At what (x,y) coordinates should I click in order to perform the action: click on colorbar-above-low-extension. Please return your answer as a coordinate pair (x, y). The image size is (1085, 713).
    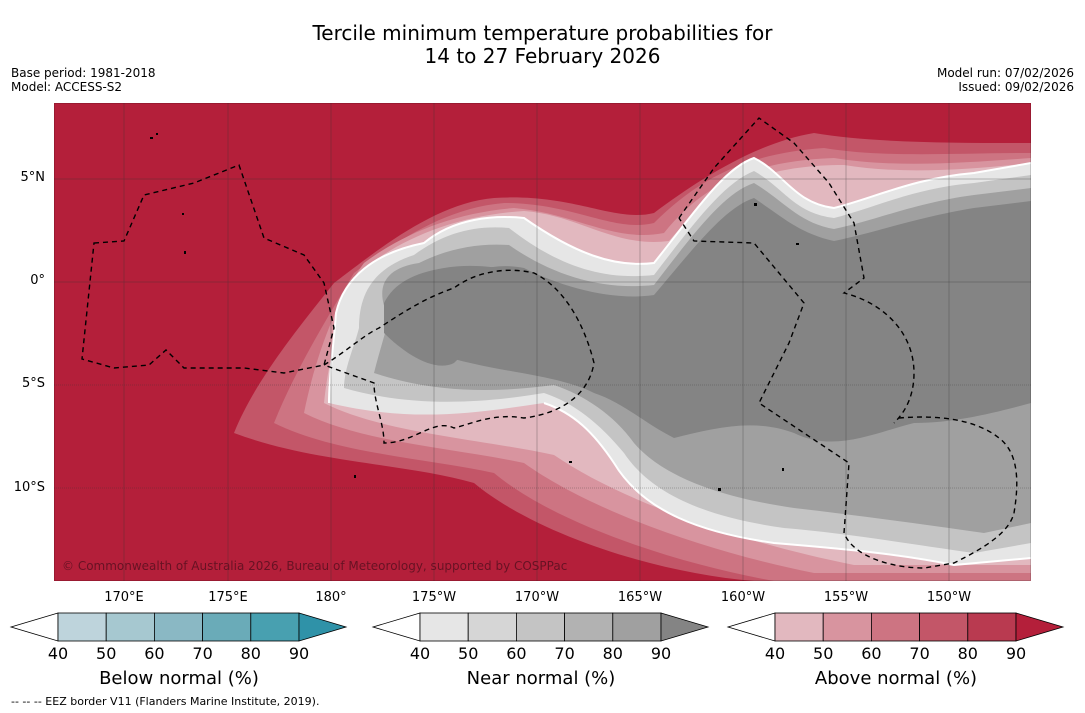
    Looking at the image, I should click on (751, 627).